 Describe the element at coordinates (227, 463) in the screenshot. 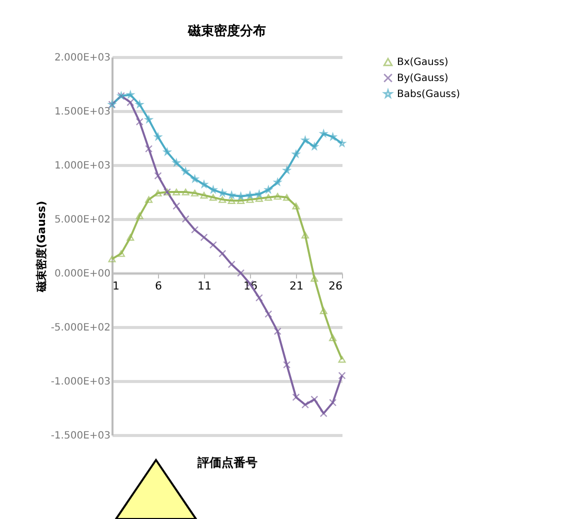

I see `x-axis-title: 評価点番号` at that location.